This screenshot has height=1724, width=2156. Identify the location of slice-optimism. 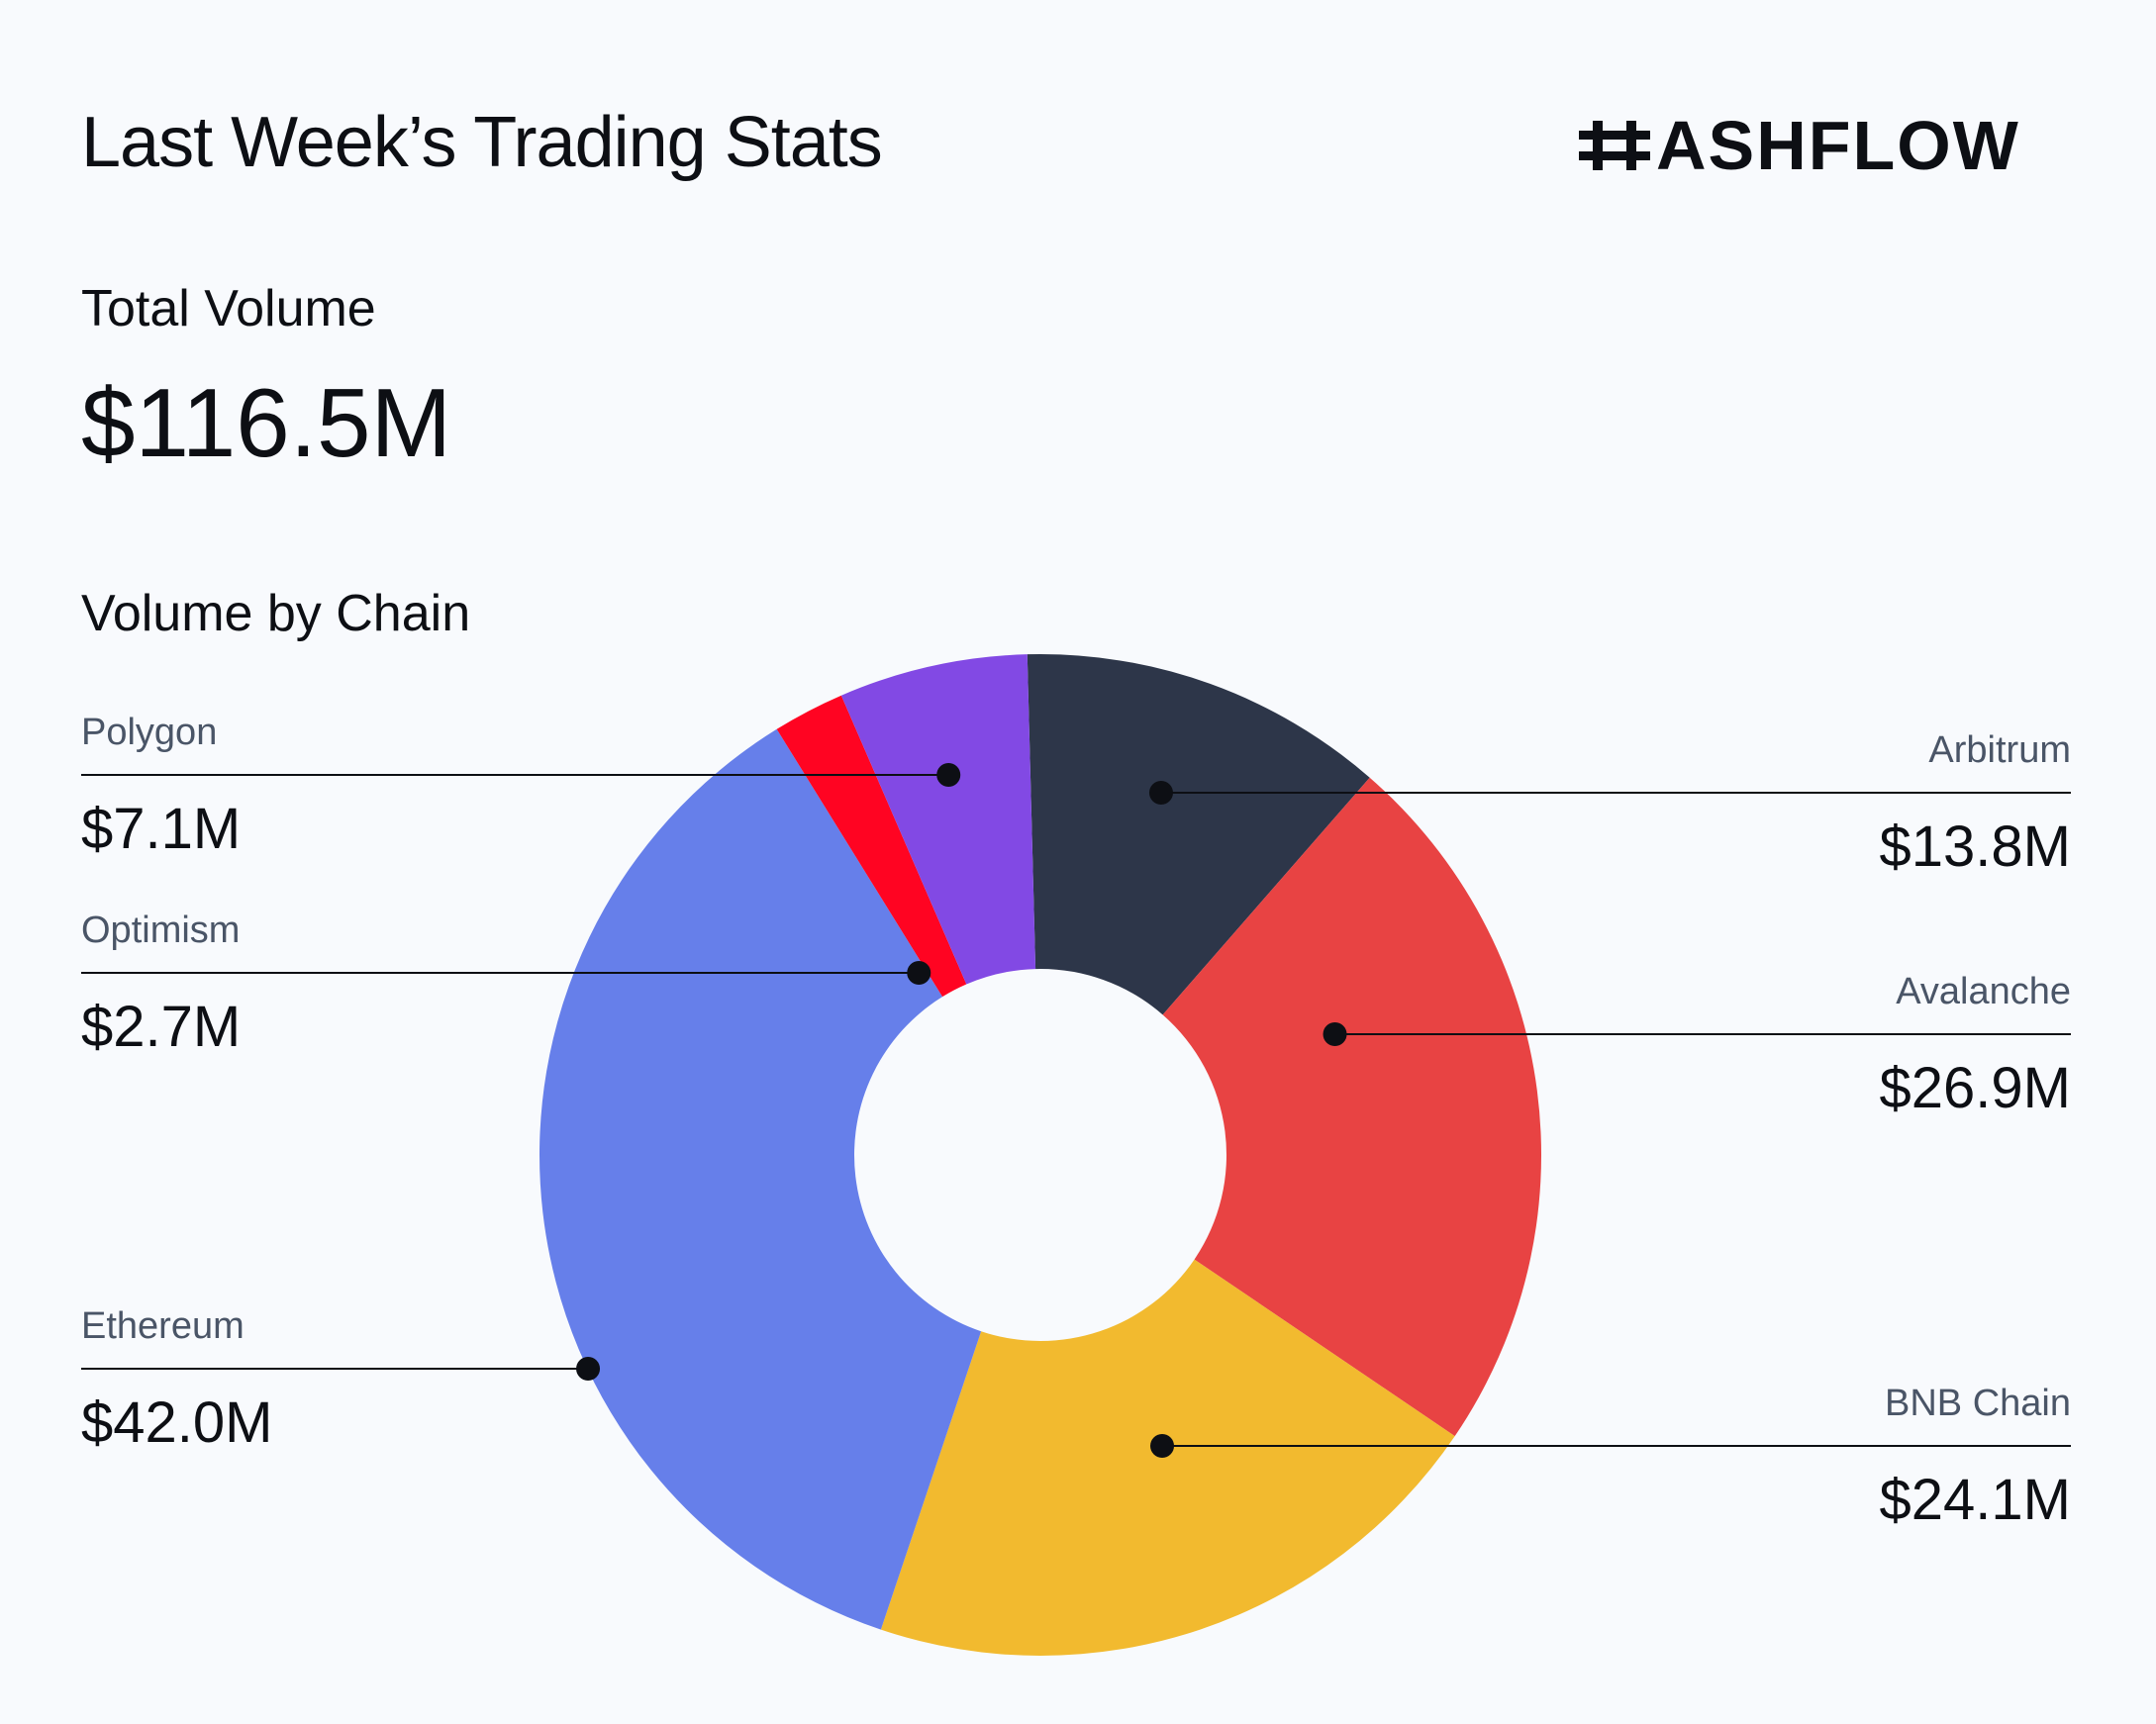
(871, 846).